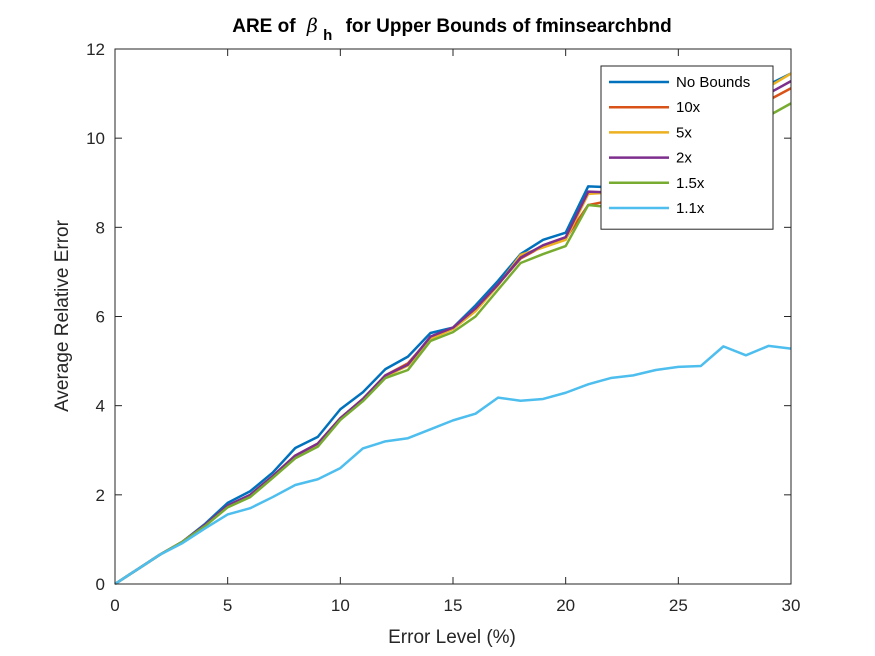  I want to click on x-tick-label-15: 15, so click(453, 605).